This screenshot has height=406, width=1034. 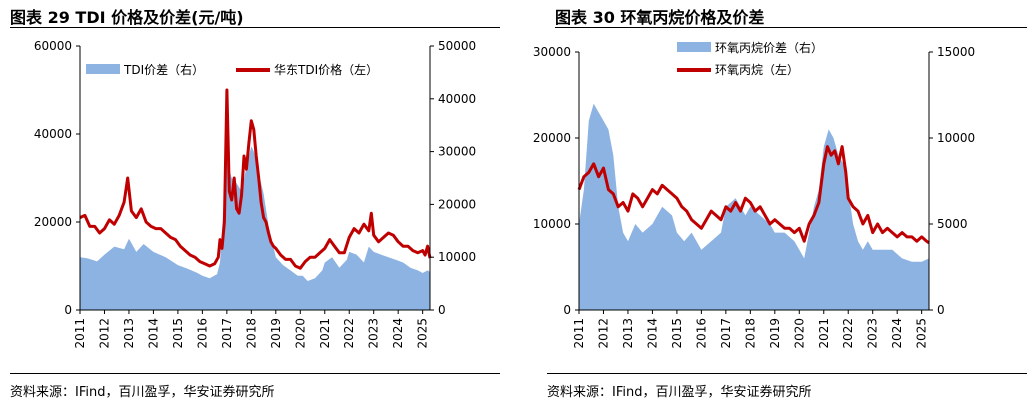 What do you see at coordinates (163, 69) in the screenshot?
I see `legend-label-area: TDI价差（右）` at bounding box center [163, 69].